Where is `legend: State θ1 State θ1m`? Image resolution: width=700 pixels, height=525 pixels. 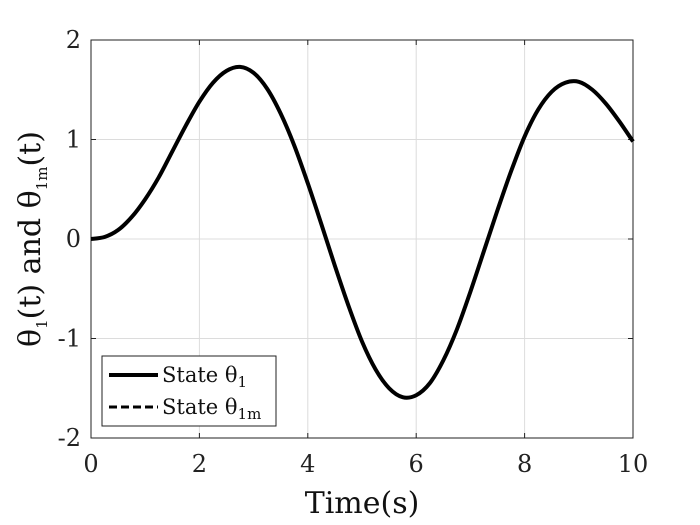
legend: State θ1 State θ1m is located at coordinates (189, 391).